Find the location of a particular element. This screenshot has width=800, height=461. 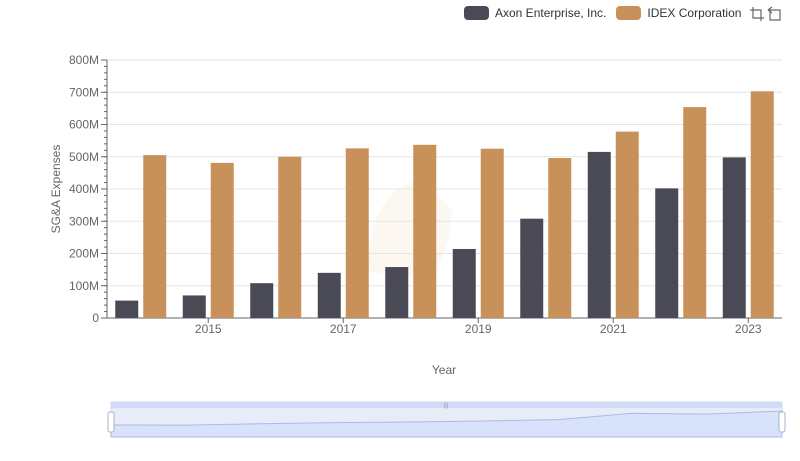

slider-handle-left is located at coordinates (111, 422).